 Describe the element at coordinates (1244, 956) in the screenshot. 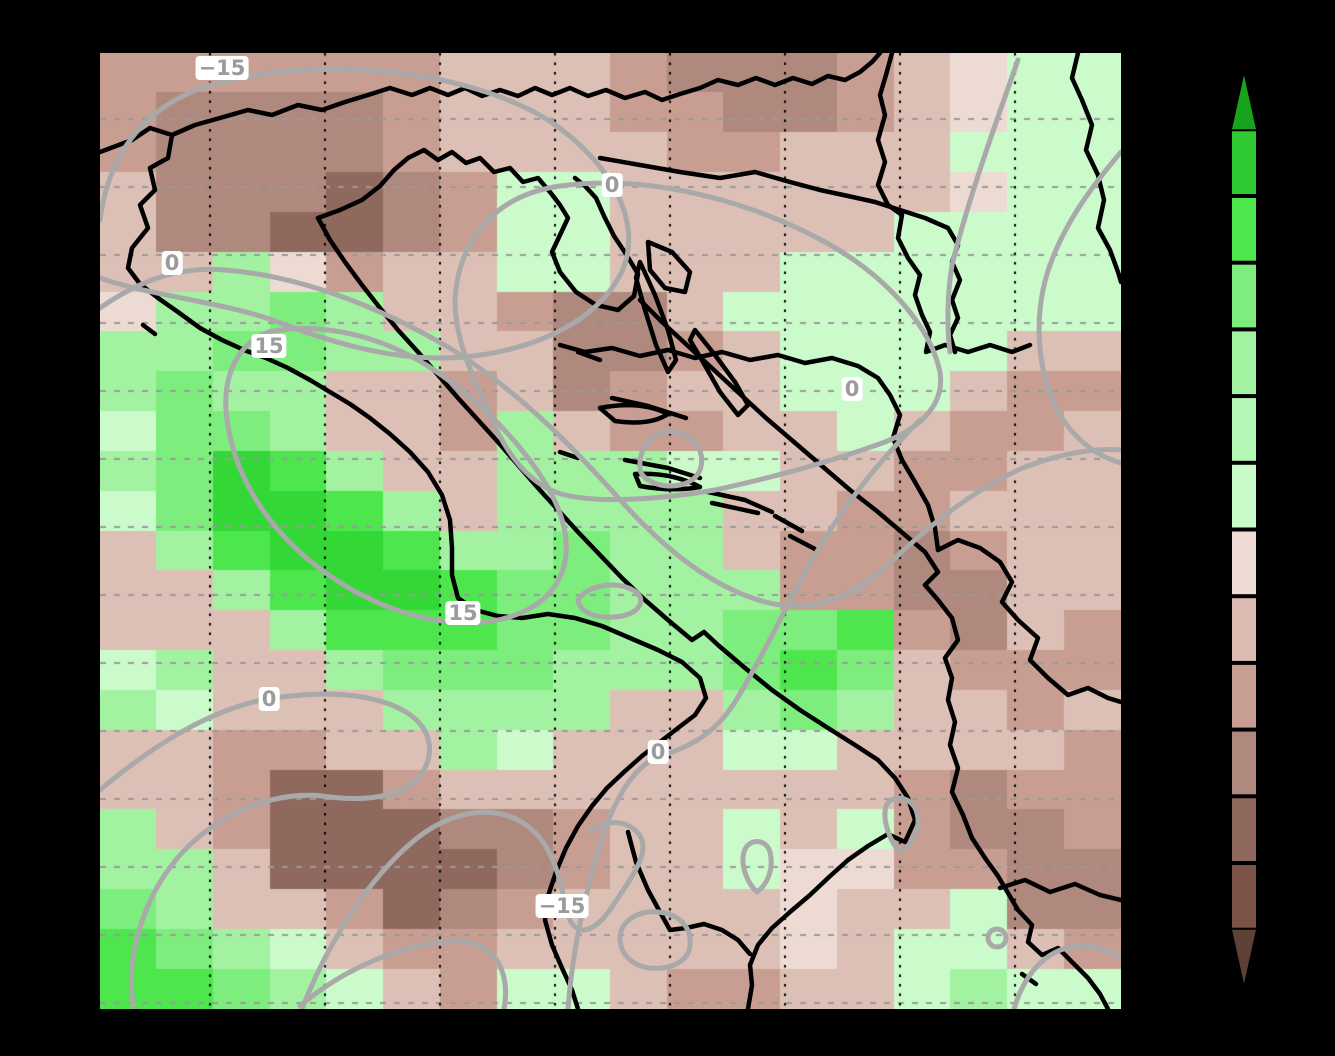

I see `colorbar-arrow-down-icon` at that location.